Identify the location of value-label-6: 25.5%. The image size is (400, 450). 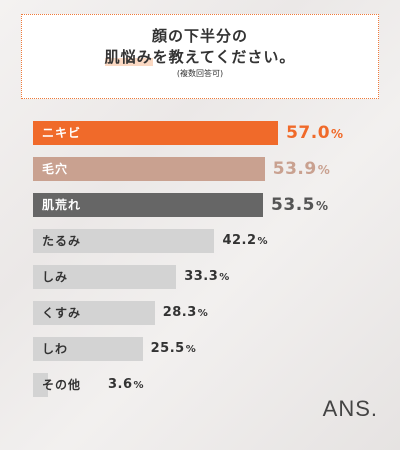
(174, 349).